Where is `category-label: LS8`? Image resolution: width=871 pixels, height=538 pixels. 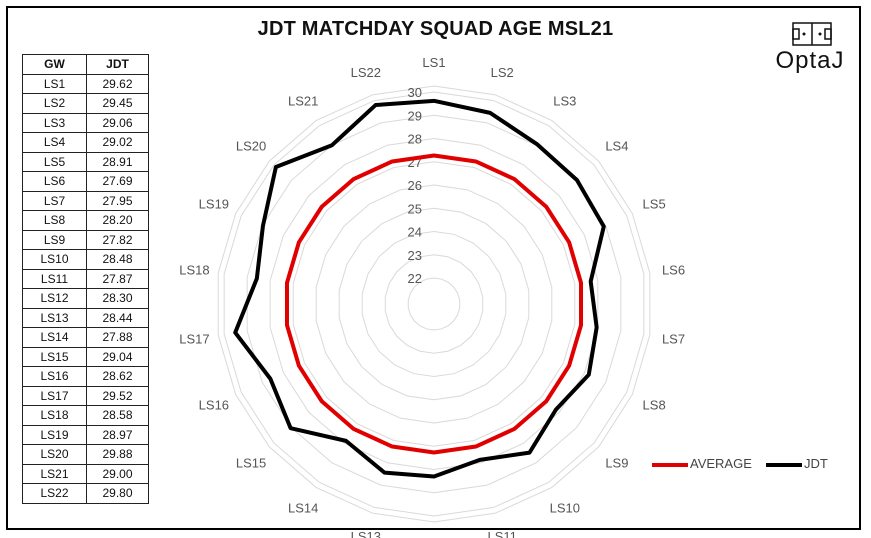 category-label: LS8 is located at coordinates (654, 405).